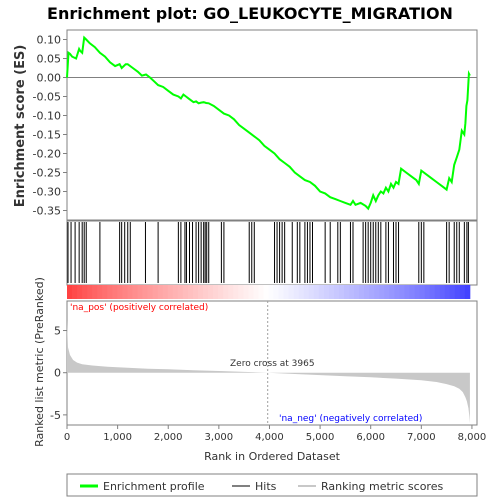 The width and height of the screenshot is (500, 500). Describe the element at coordinates (154, 486) in the screenshot. I see `legend-label-profile: Enrichment profile` at that location.